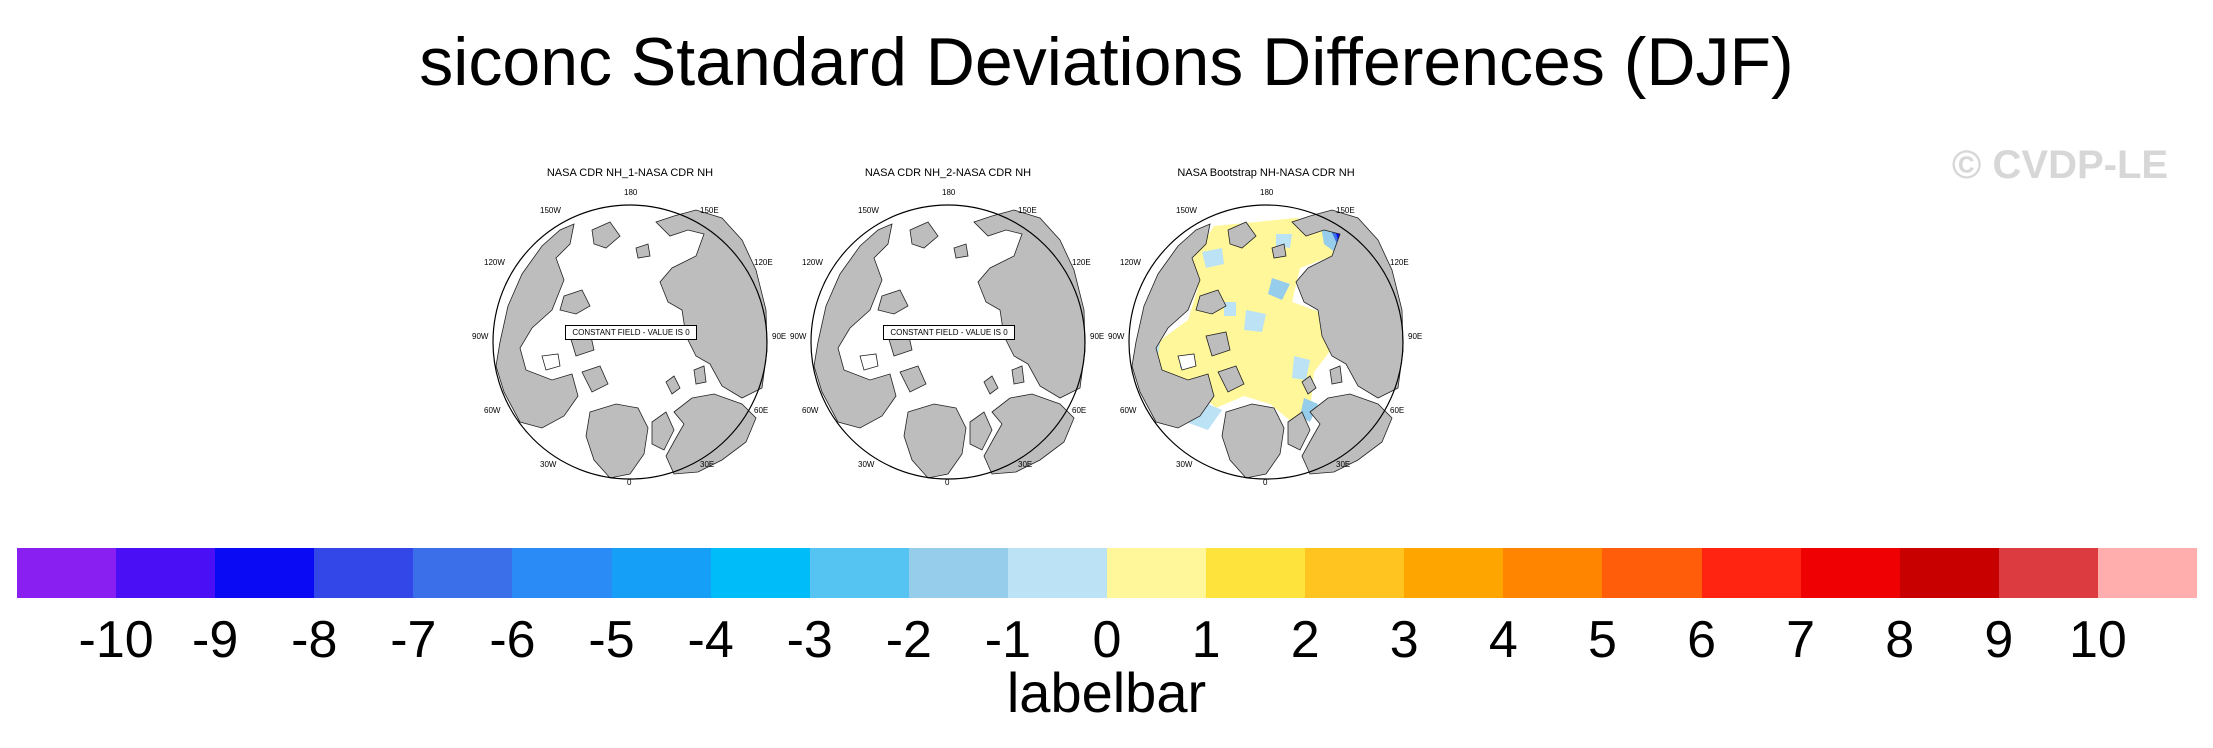 This screenshot has height=748, width=2213. Describe the element at coordinates (2060, 165) in the screenshot. I see `watermark: © CVDP-LE` at that location.